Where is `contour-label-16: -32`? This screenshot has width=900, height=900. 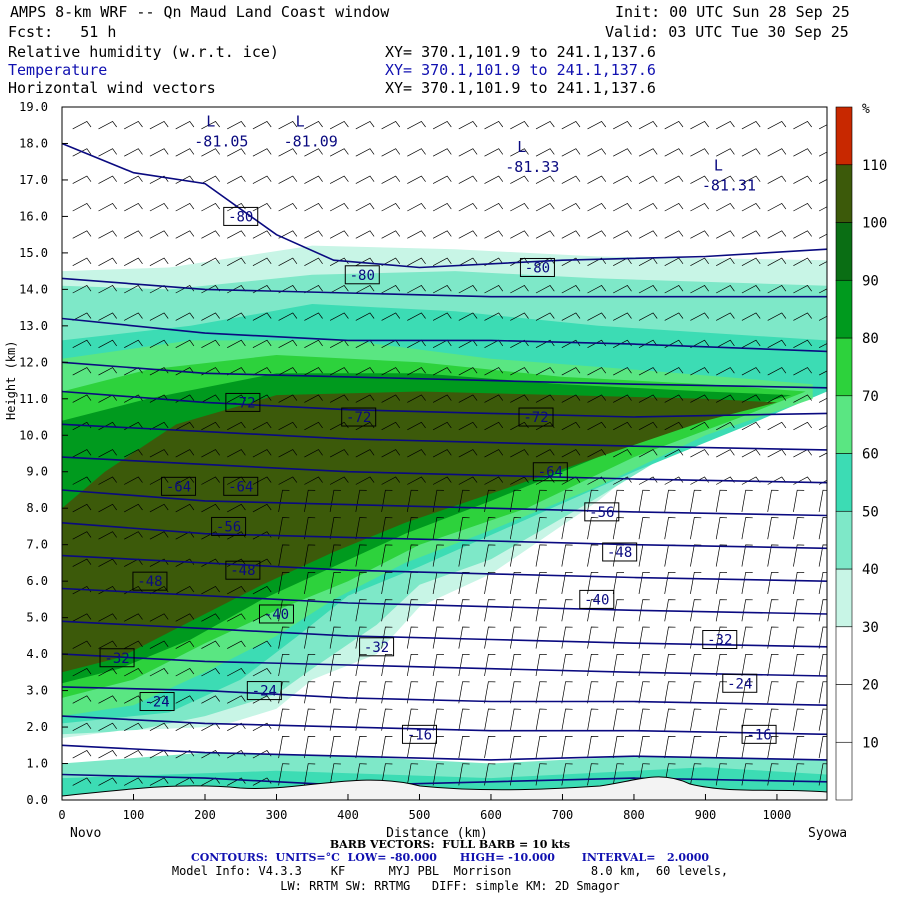 contour-label-16: -32 is located at coordinates (117, 658).